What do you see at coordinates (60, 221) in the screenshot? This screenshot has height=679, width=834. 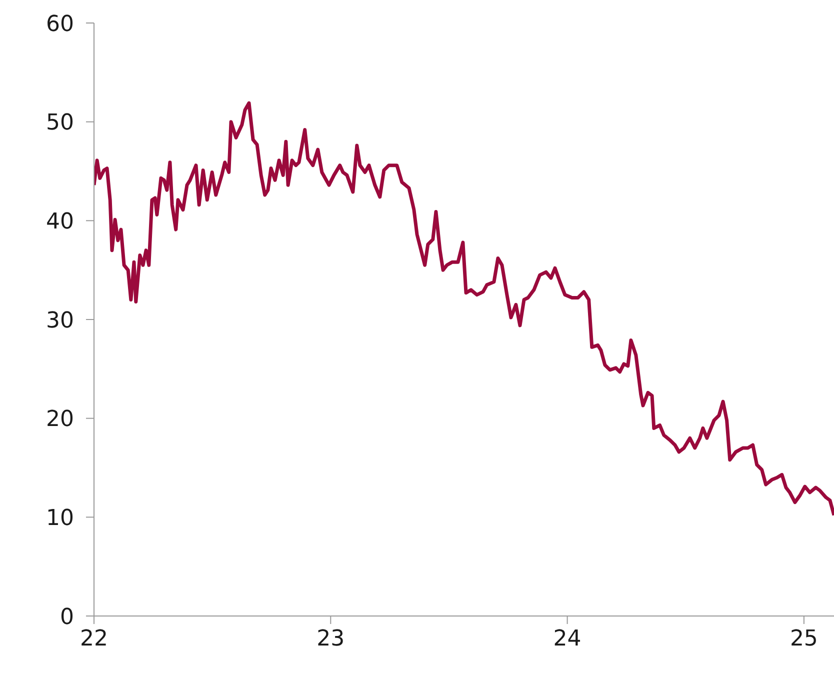 I see `y-tick-label: 40` at bounding box center [60, 221].